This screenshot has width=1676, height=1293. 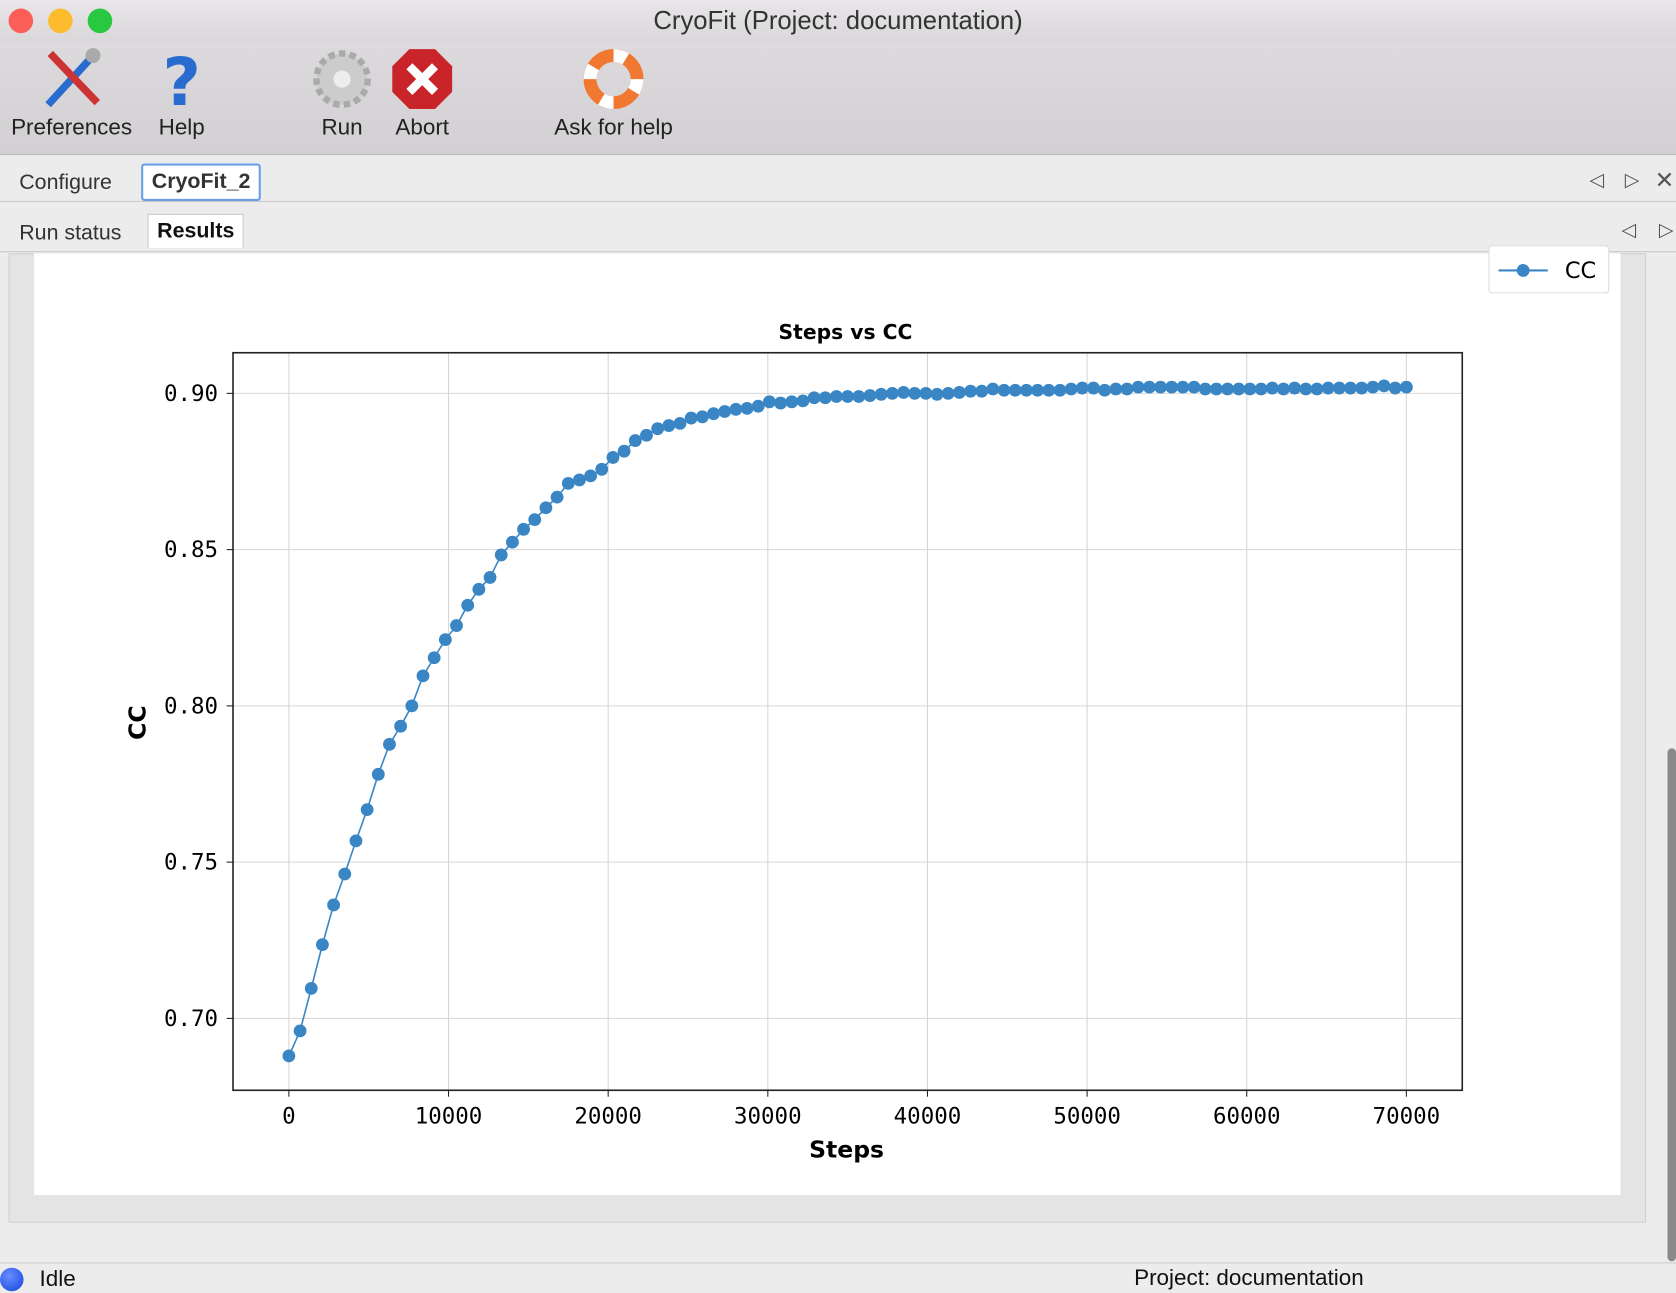 I want to click on tab-results: Results, so click(x=195, y=230).